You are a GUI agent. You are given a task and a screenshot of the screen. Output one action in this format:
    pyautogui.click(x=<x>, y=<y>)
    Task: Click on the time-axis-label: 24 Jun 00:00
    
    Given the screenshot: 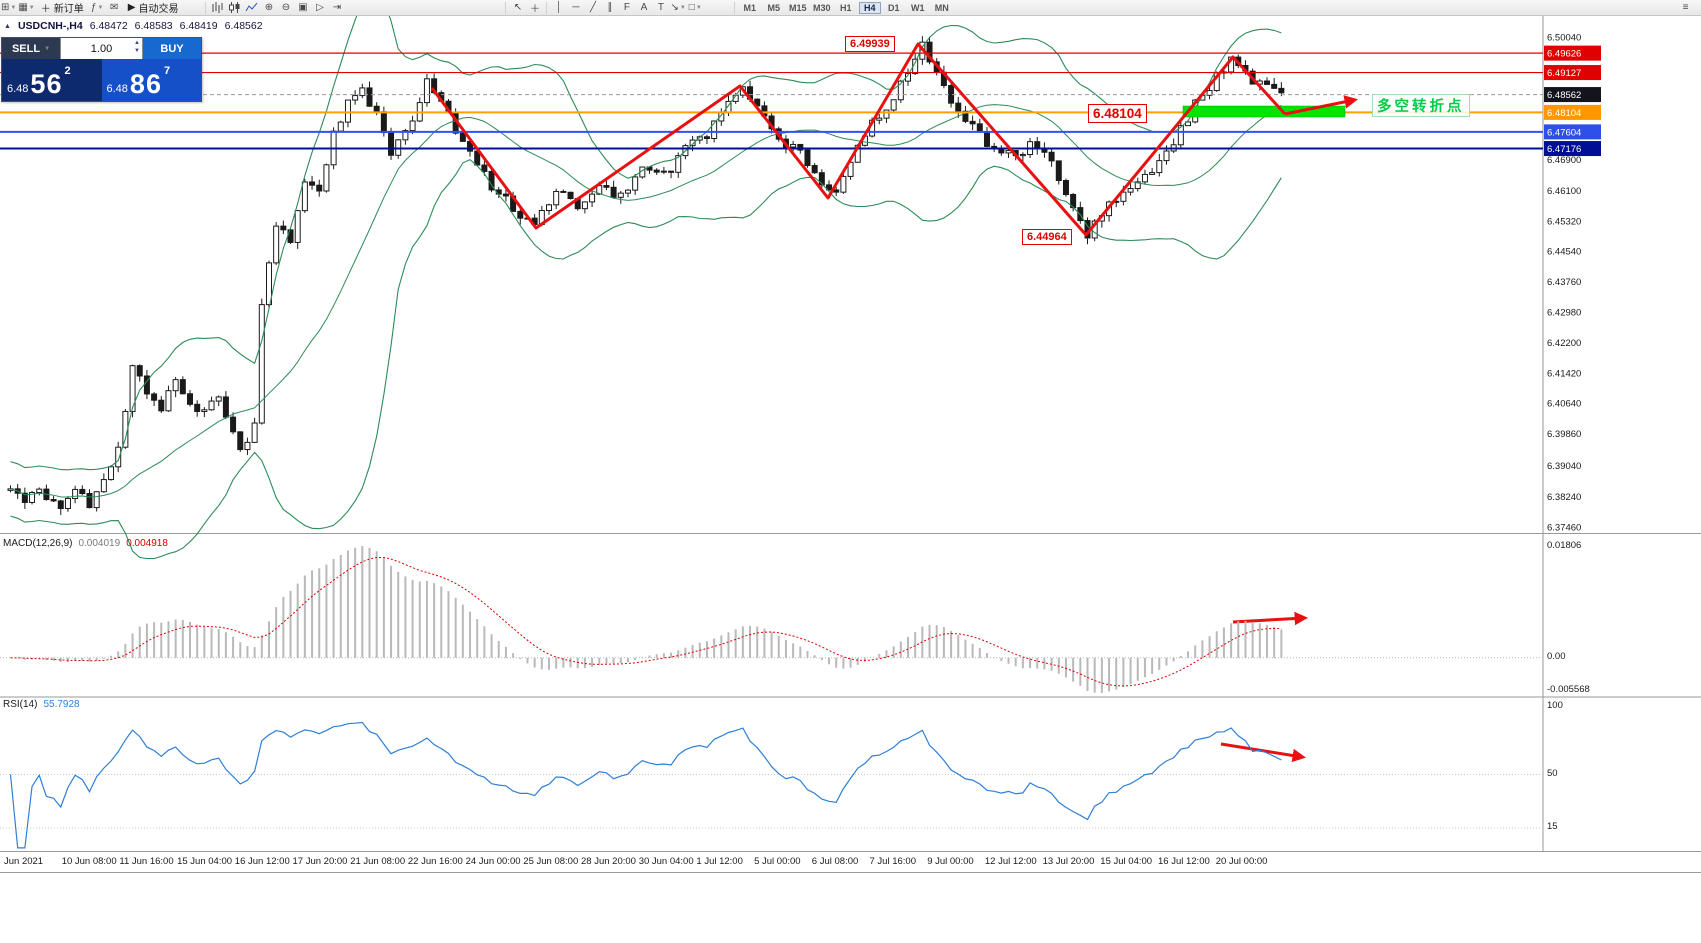 What is the action you would take?
    pyautogui.click(x=493, y=861)
    